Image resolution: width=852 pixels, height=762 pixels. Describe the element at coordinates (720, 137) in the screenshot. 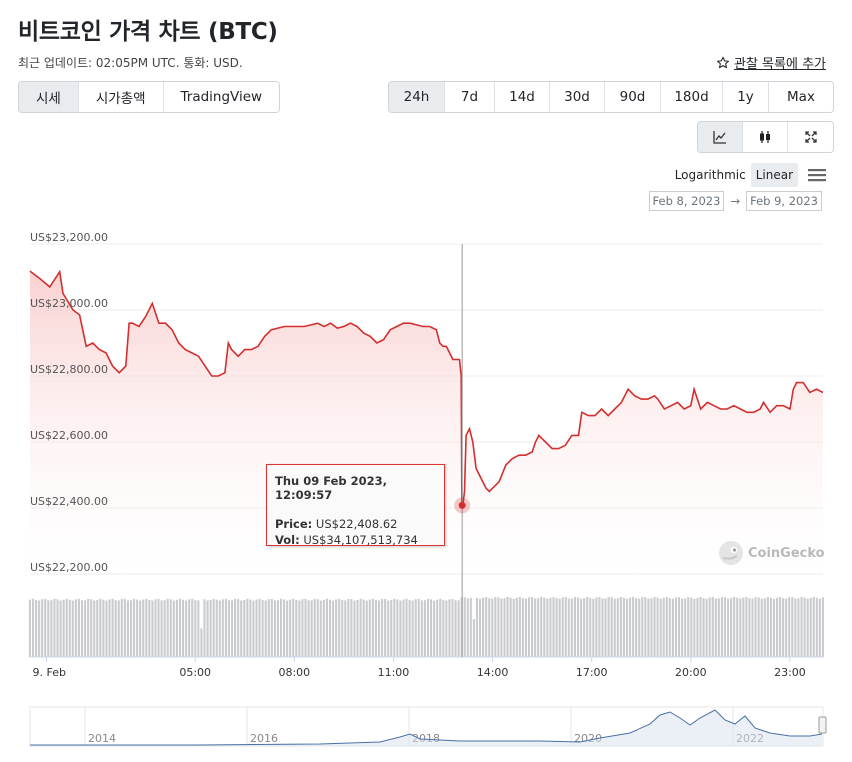

I see `line-chart-button` at that location.